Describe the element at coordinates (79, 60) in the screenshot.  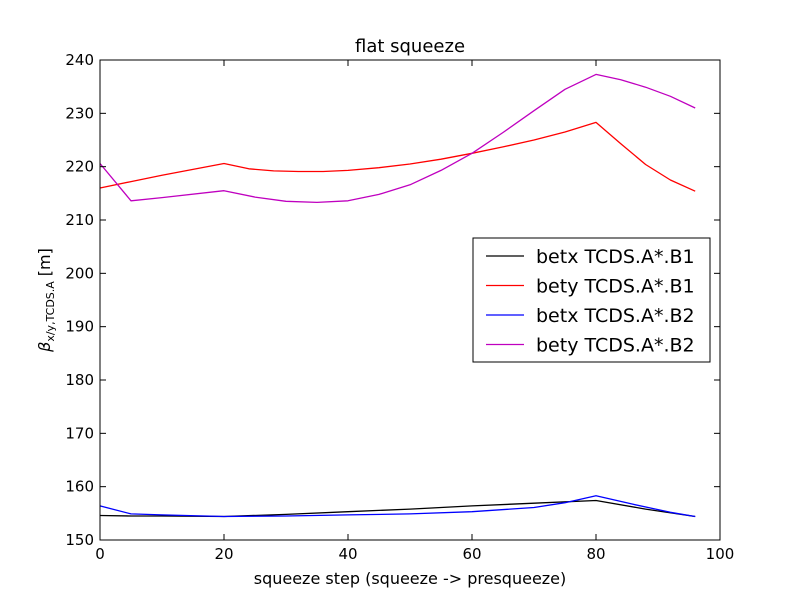
I see `y-tick-label: 240` at that location.